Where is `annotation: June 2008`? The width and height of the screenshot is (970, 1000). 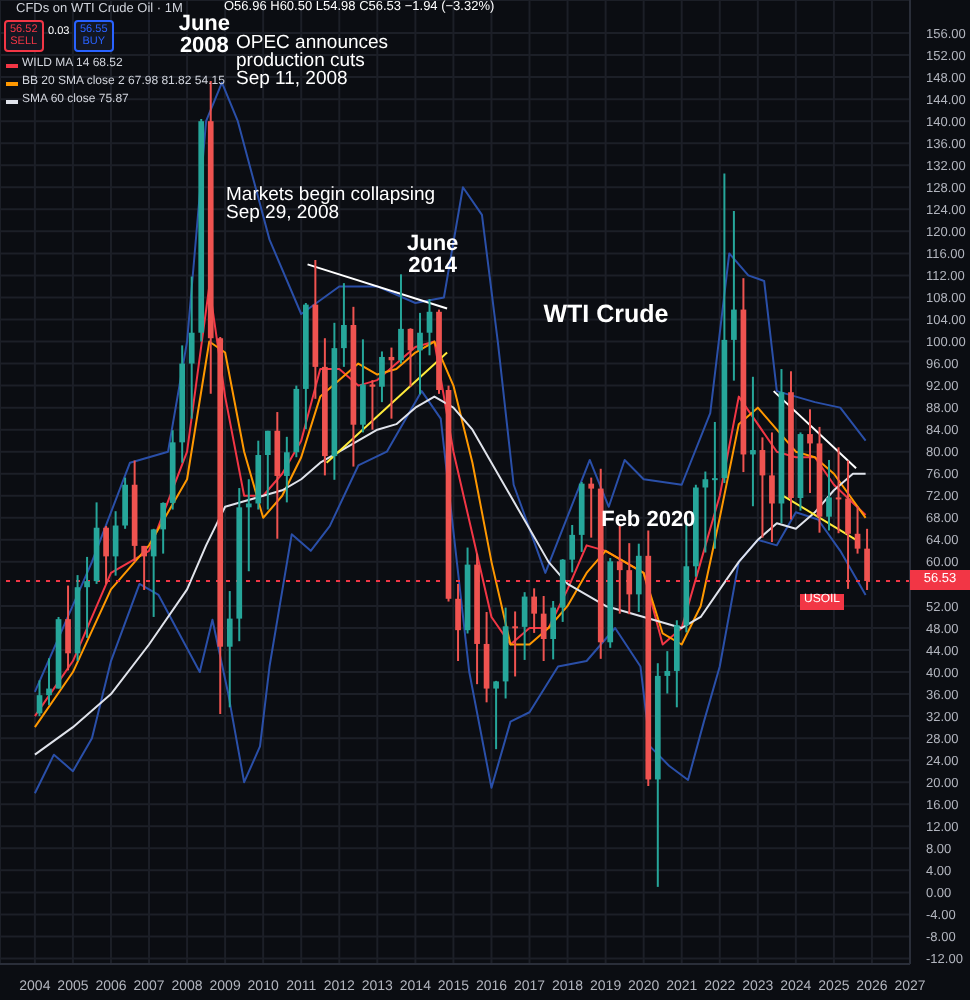
annotation: June 2008 is located at coordinates (204, 35).